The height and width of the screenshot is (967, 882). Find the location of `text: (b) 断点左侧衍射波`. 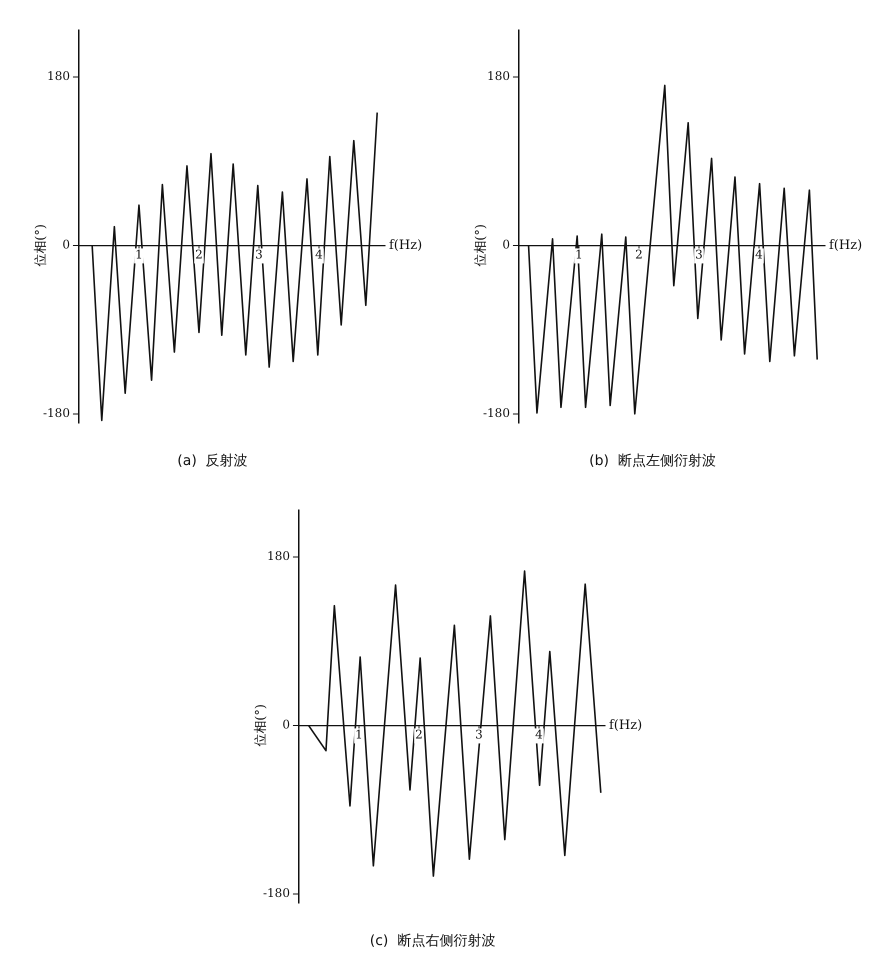

text: (b) 断点左侧衍射波 is located at coordinates (652, 461).